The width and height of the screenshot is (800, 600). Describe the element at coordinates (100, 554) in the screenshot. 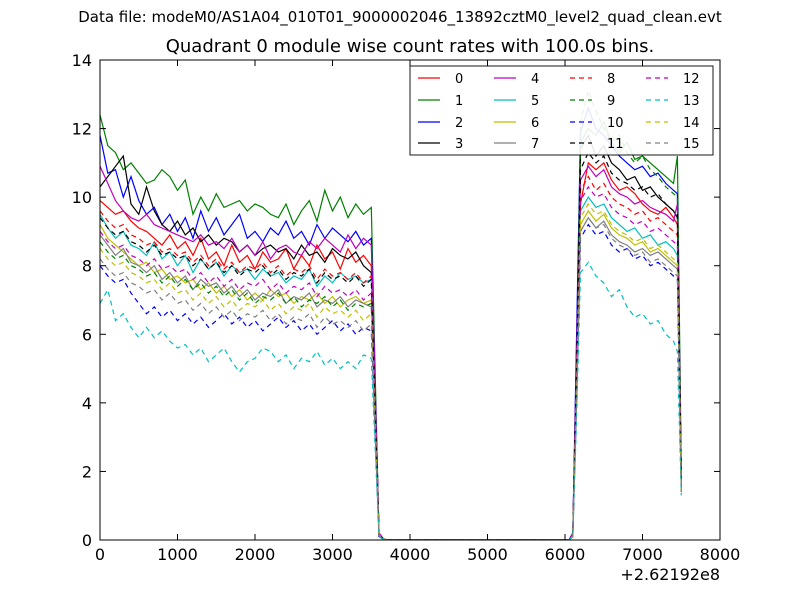

I see `x-tick-label: 0` at that location.